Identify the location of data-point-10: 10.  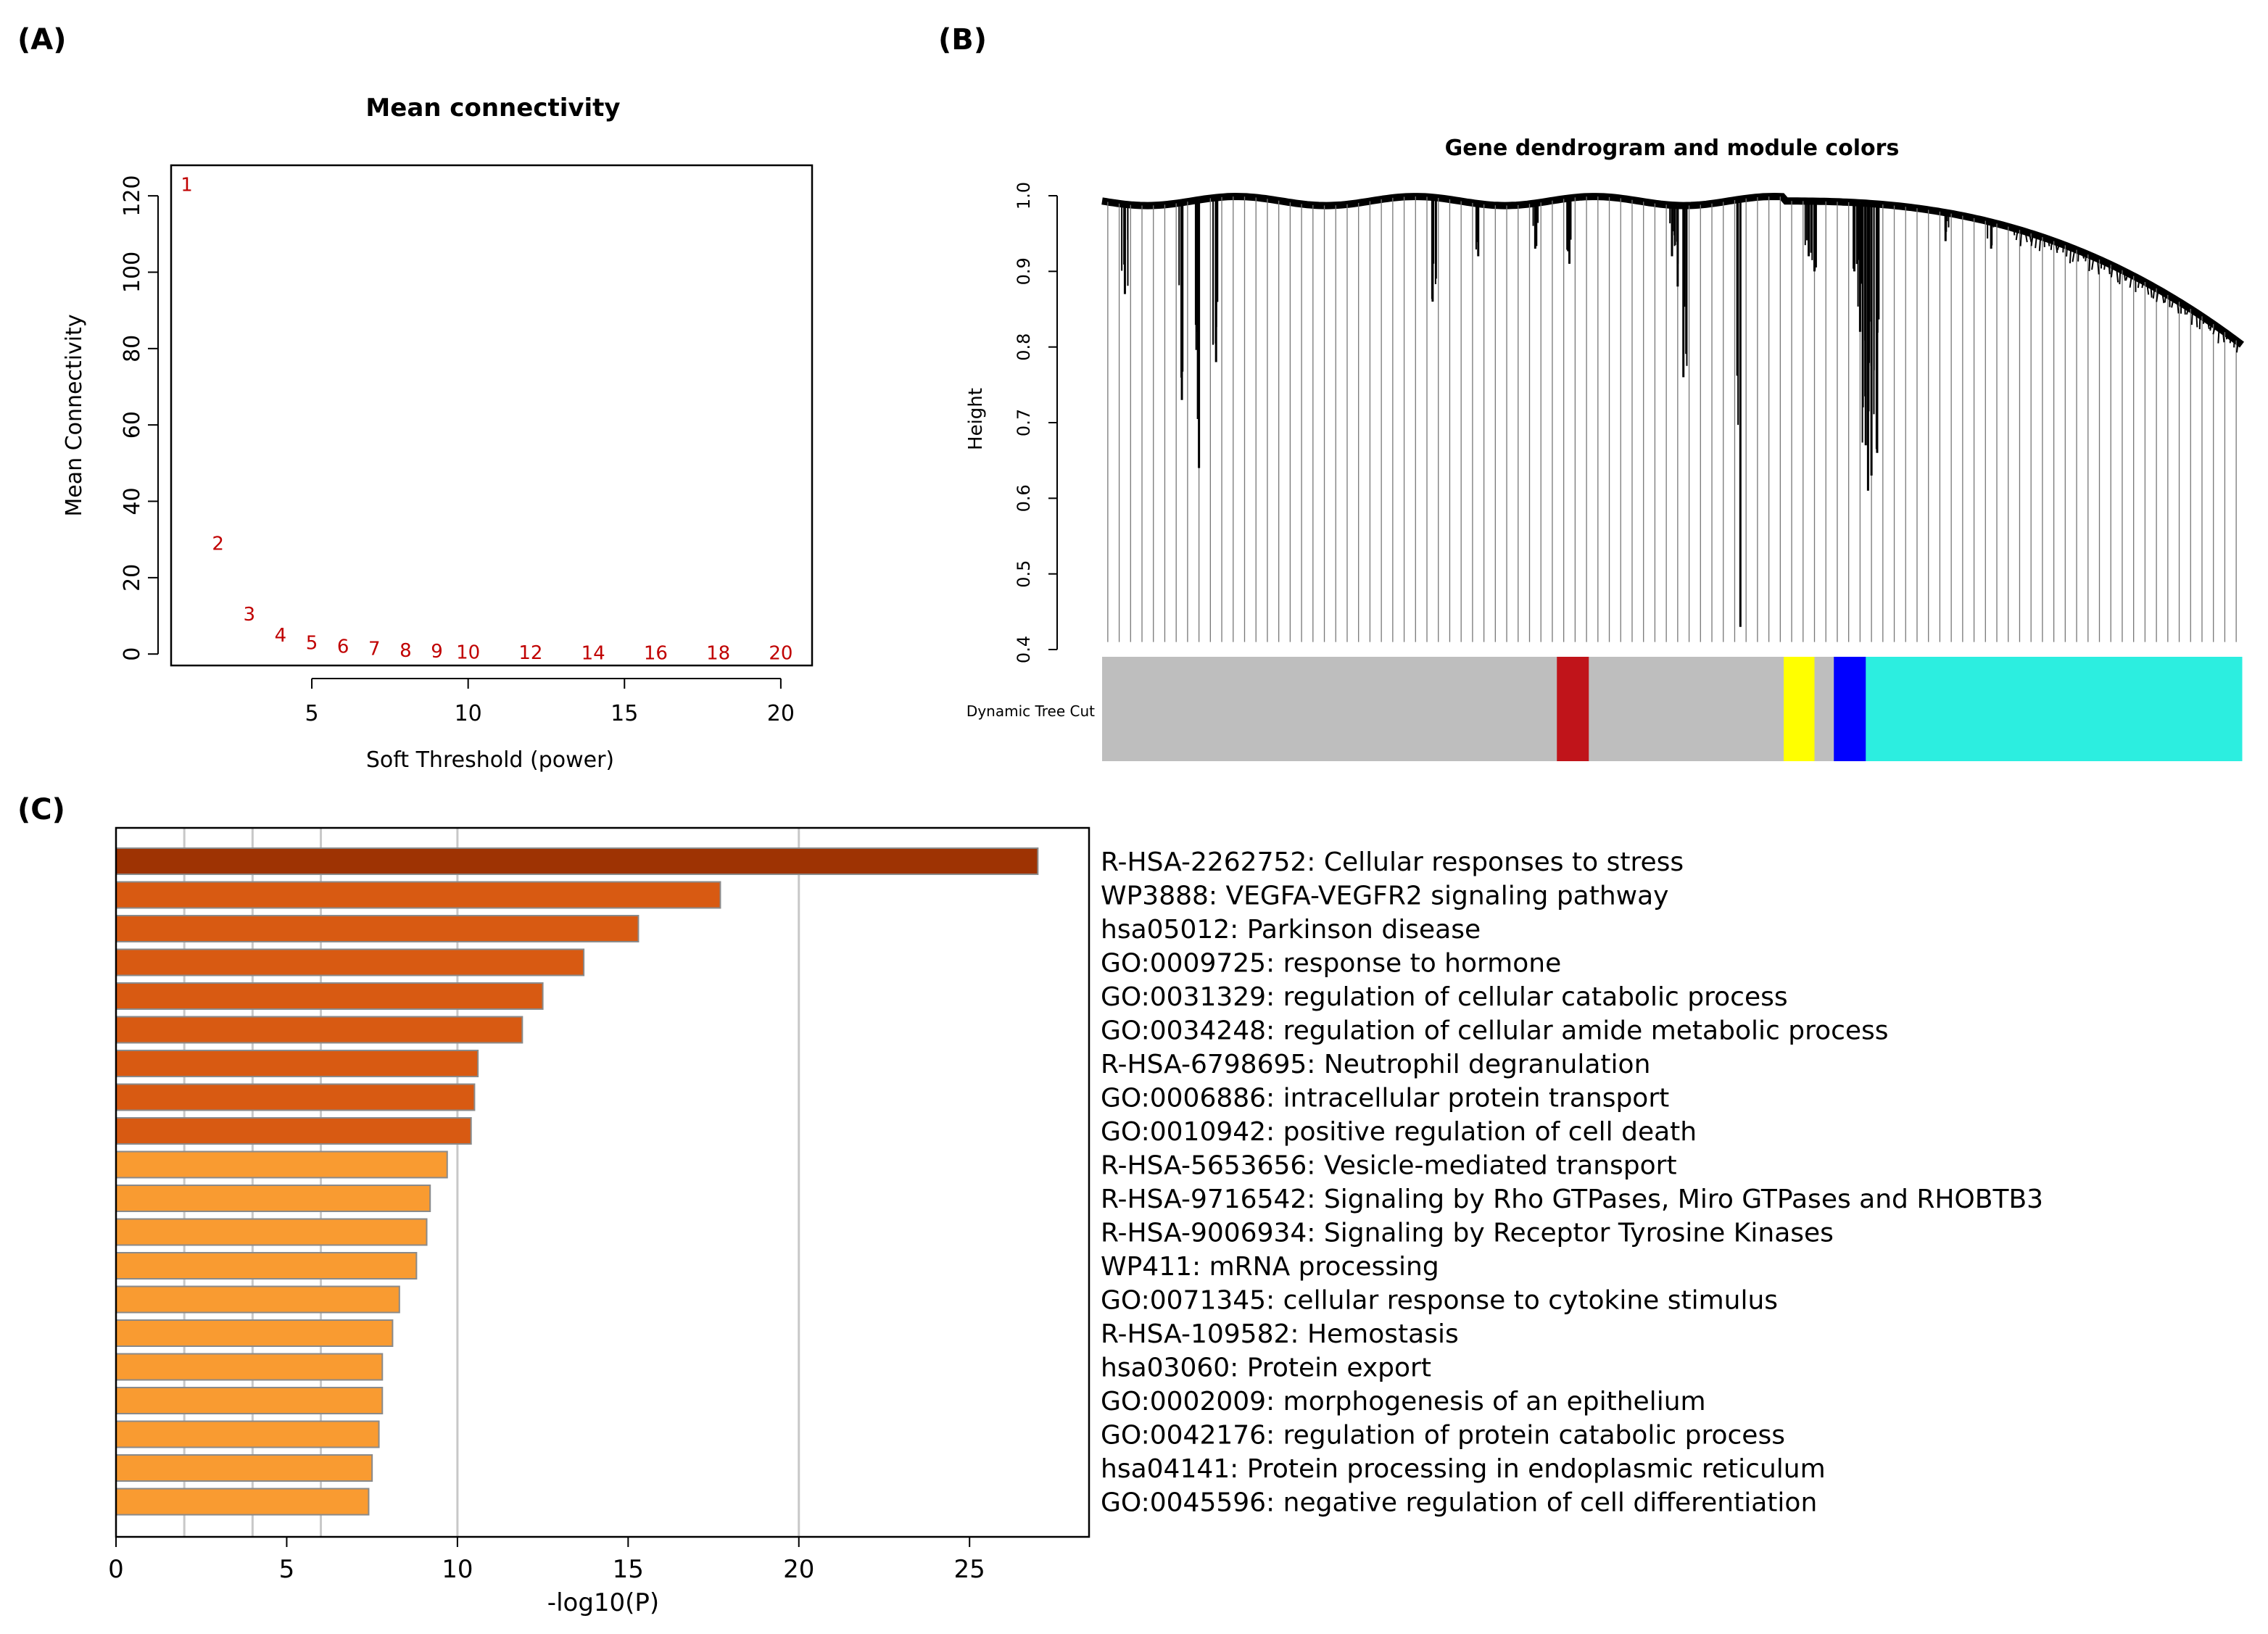
(468, 653).